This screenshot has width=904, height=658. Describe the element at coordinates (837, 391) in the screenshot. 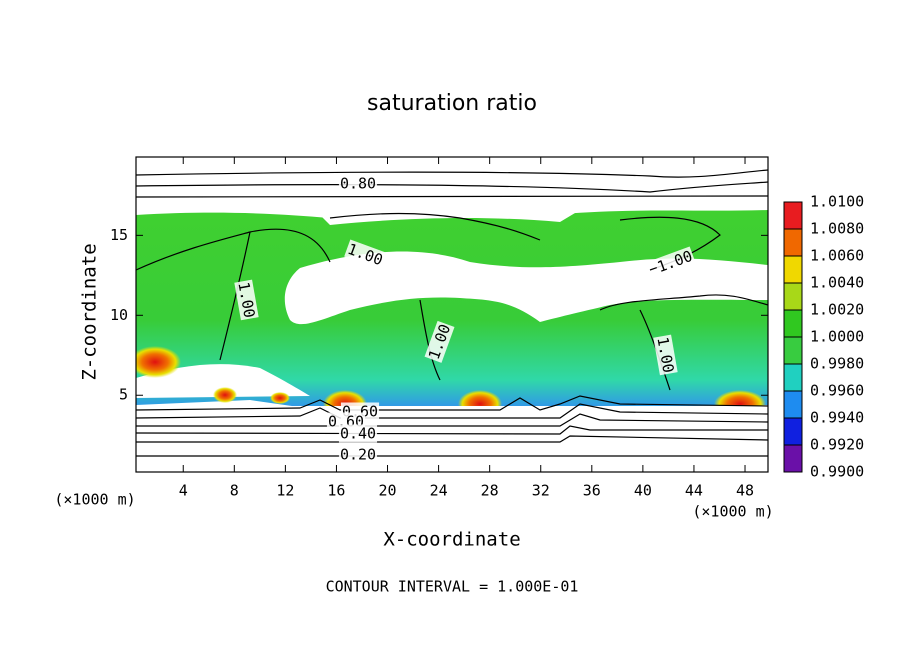

I see `colorbar-tick-label: 0.9960` at that location.